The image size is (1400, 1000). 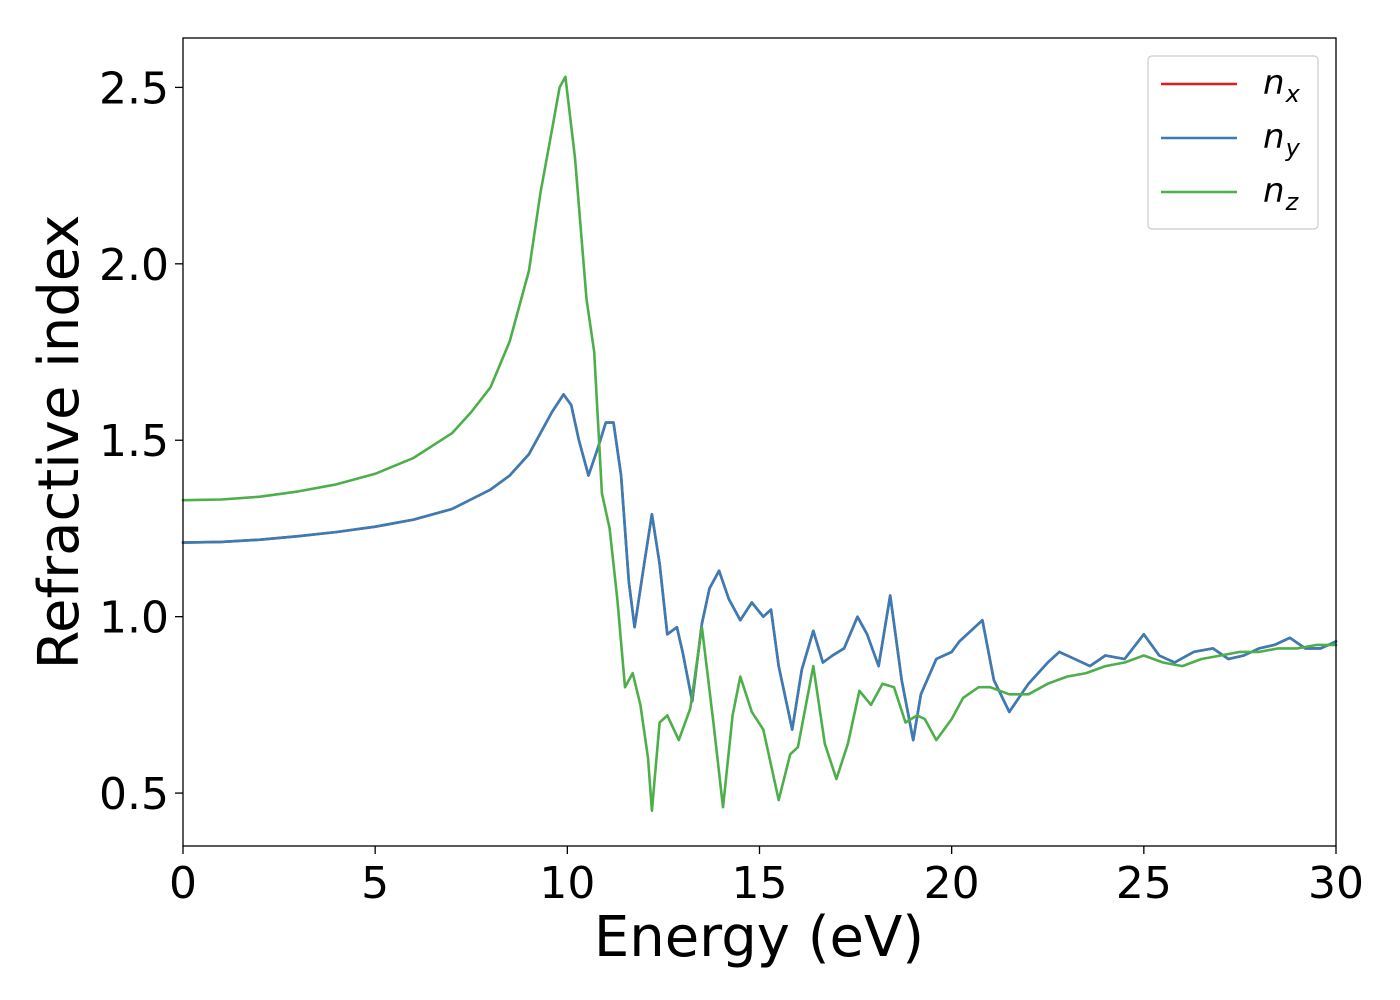 What do you see at coordinates (134, 88) in the screenshot?
I see `y-tick-label: 2.5` at bounding box center [134, 88].